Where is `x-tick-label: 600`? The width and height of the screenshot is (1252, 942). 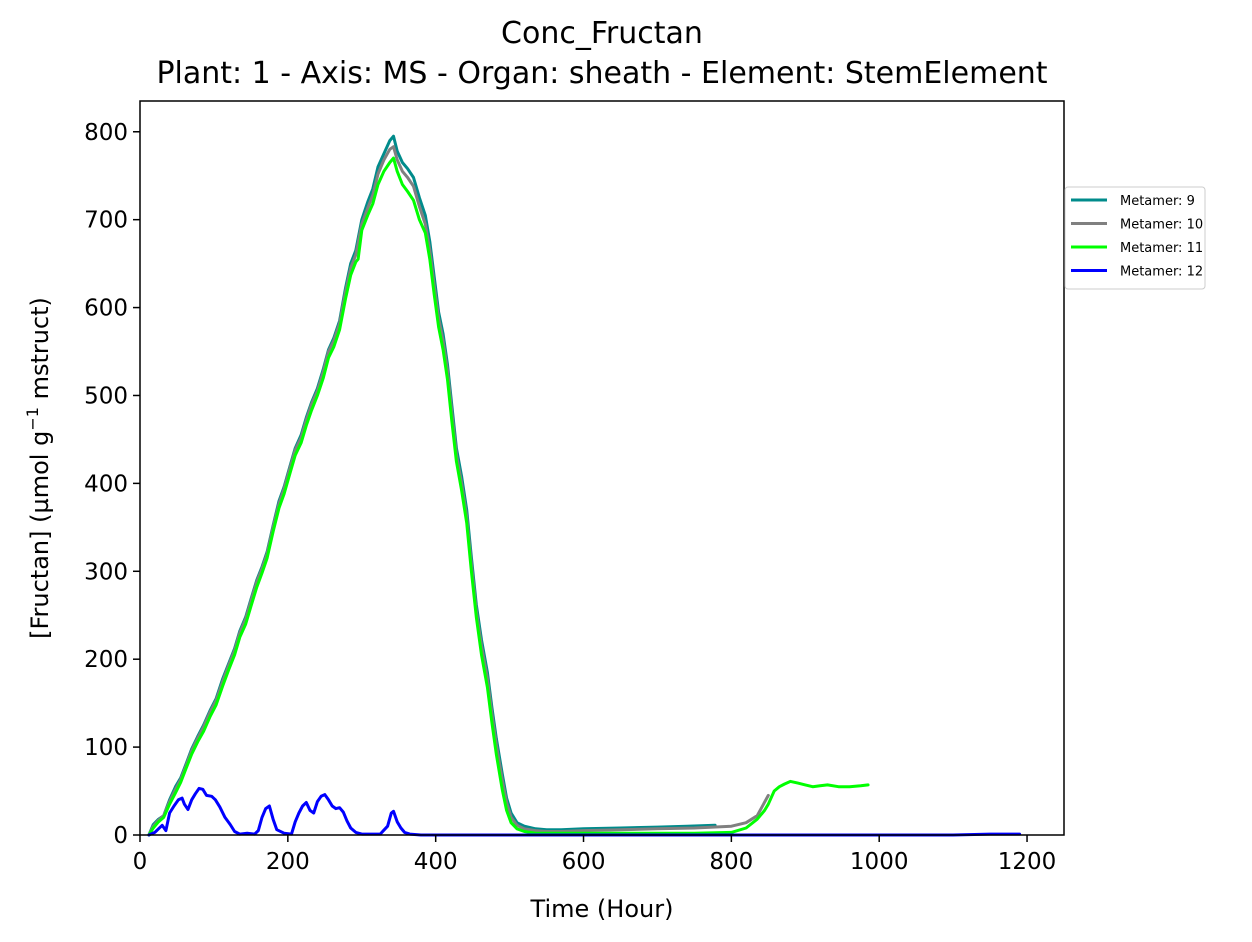 x-tick-label: 600 is located at coordinates (584, 862).